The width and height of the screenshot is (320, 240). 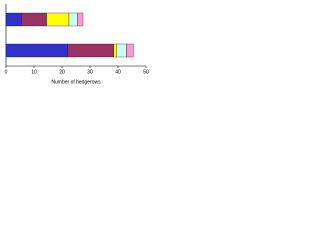 I want to click on x-axis-label: Number of hedgerows, so click(x=76, y=82).